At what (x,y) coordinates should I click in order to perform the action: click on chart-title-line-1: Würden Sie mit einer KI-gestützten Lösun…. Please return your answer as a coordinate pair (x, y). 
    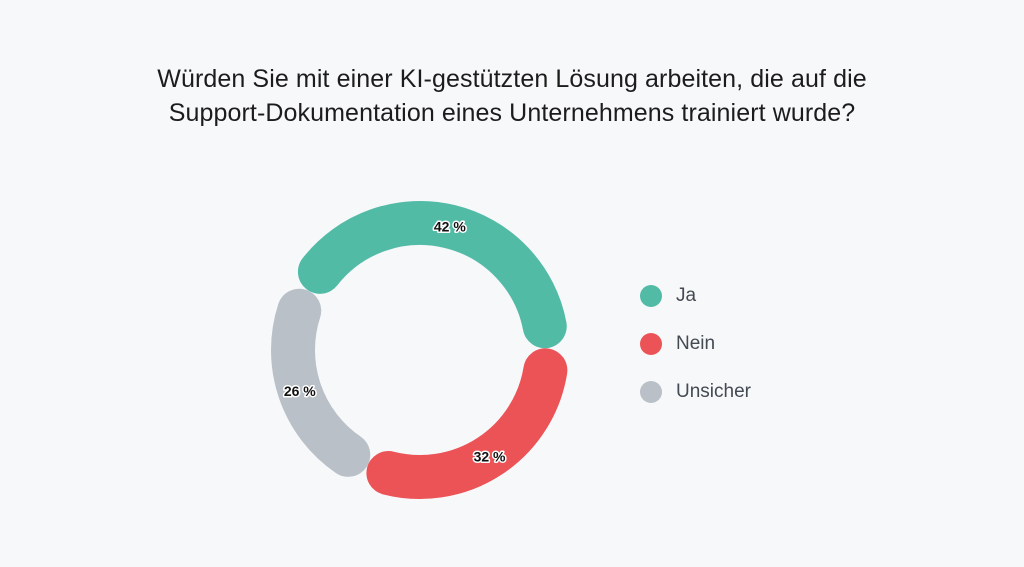
    Looking at the image, I should click on (512, 79).